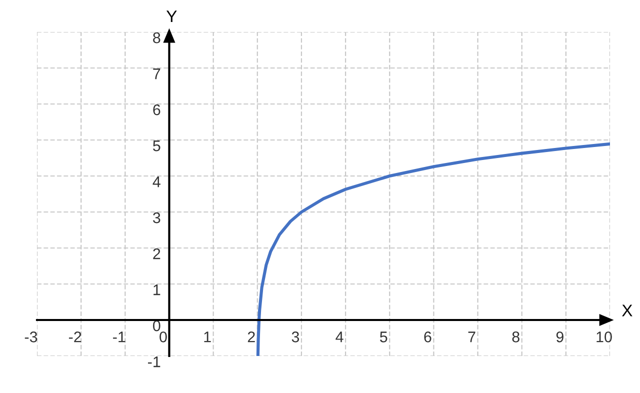  What do you see at coordinates (340, 337) in the screenshot?
I see `x-tick-label: 4` at bounding box center [340, 337].